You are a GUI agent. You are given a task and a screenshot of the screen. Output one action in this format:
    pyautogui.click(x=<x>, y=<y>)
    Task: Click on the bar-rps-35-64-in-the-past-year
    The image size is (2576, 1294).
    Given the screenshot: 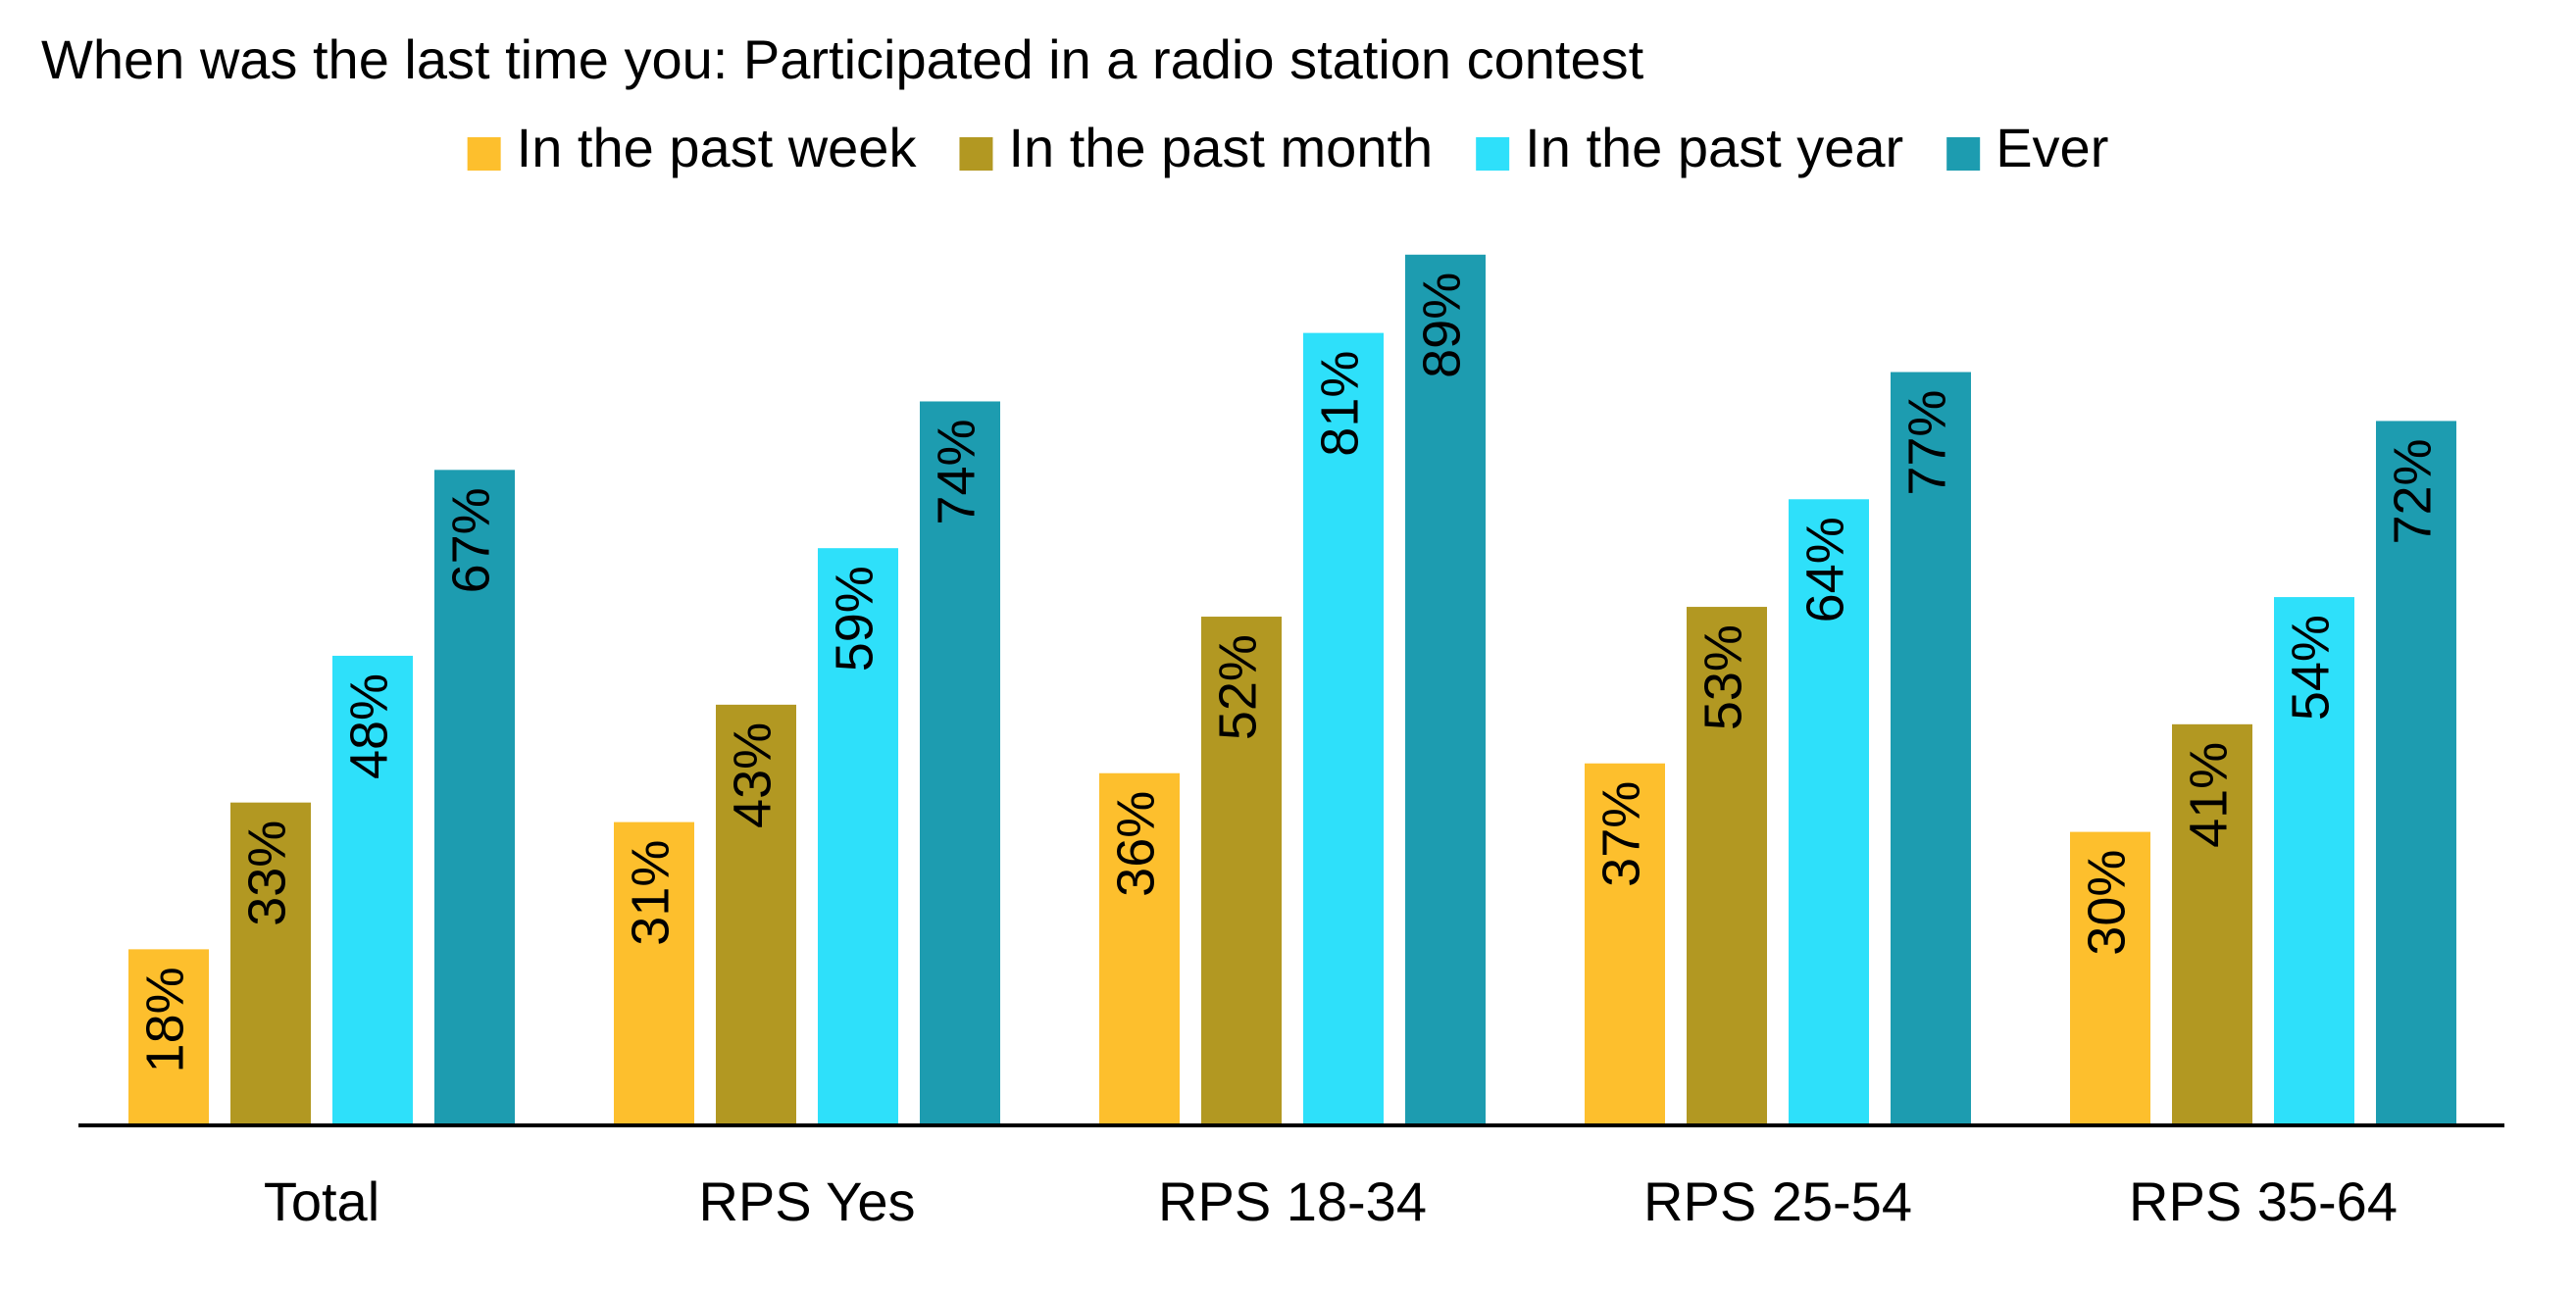 What is the action you would take?
    pyautogui.click(x=2314, y=861)
    